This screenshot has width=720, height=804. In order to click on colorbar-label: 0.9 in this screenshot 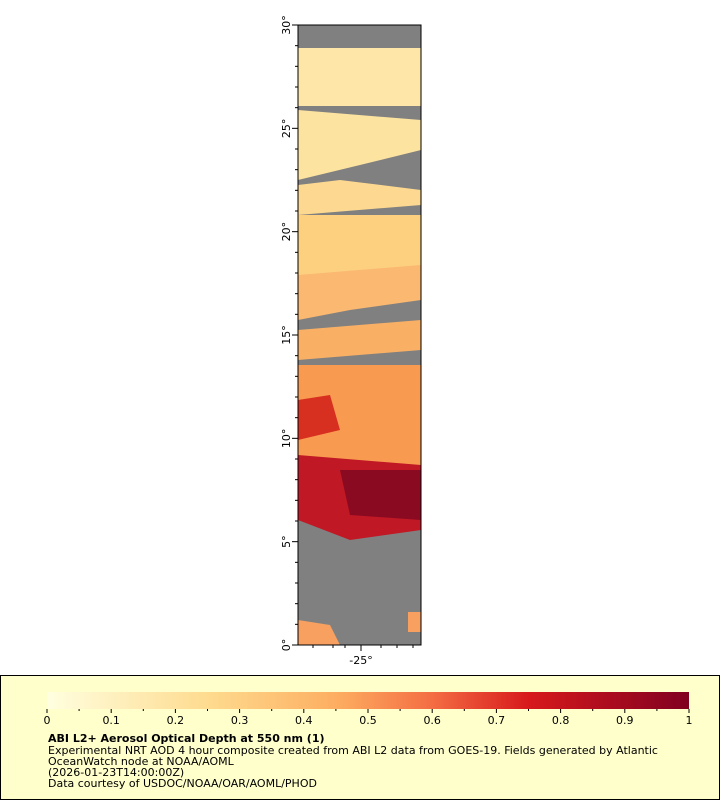, I will do `click(625, 720)`.